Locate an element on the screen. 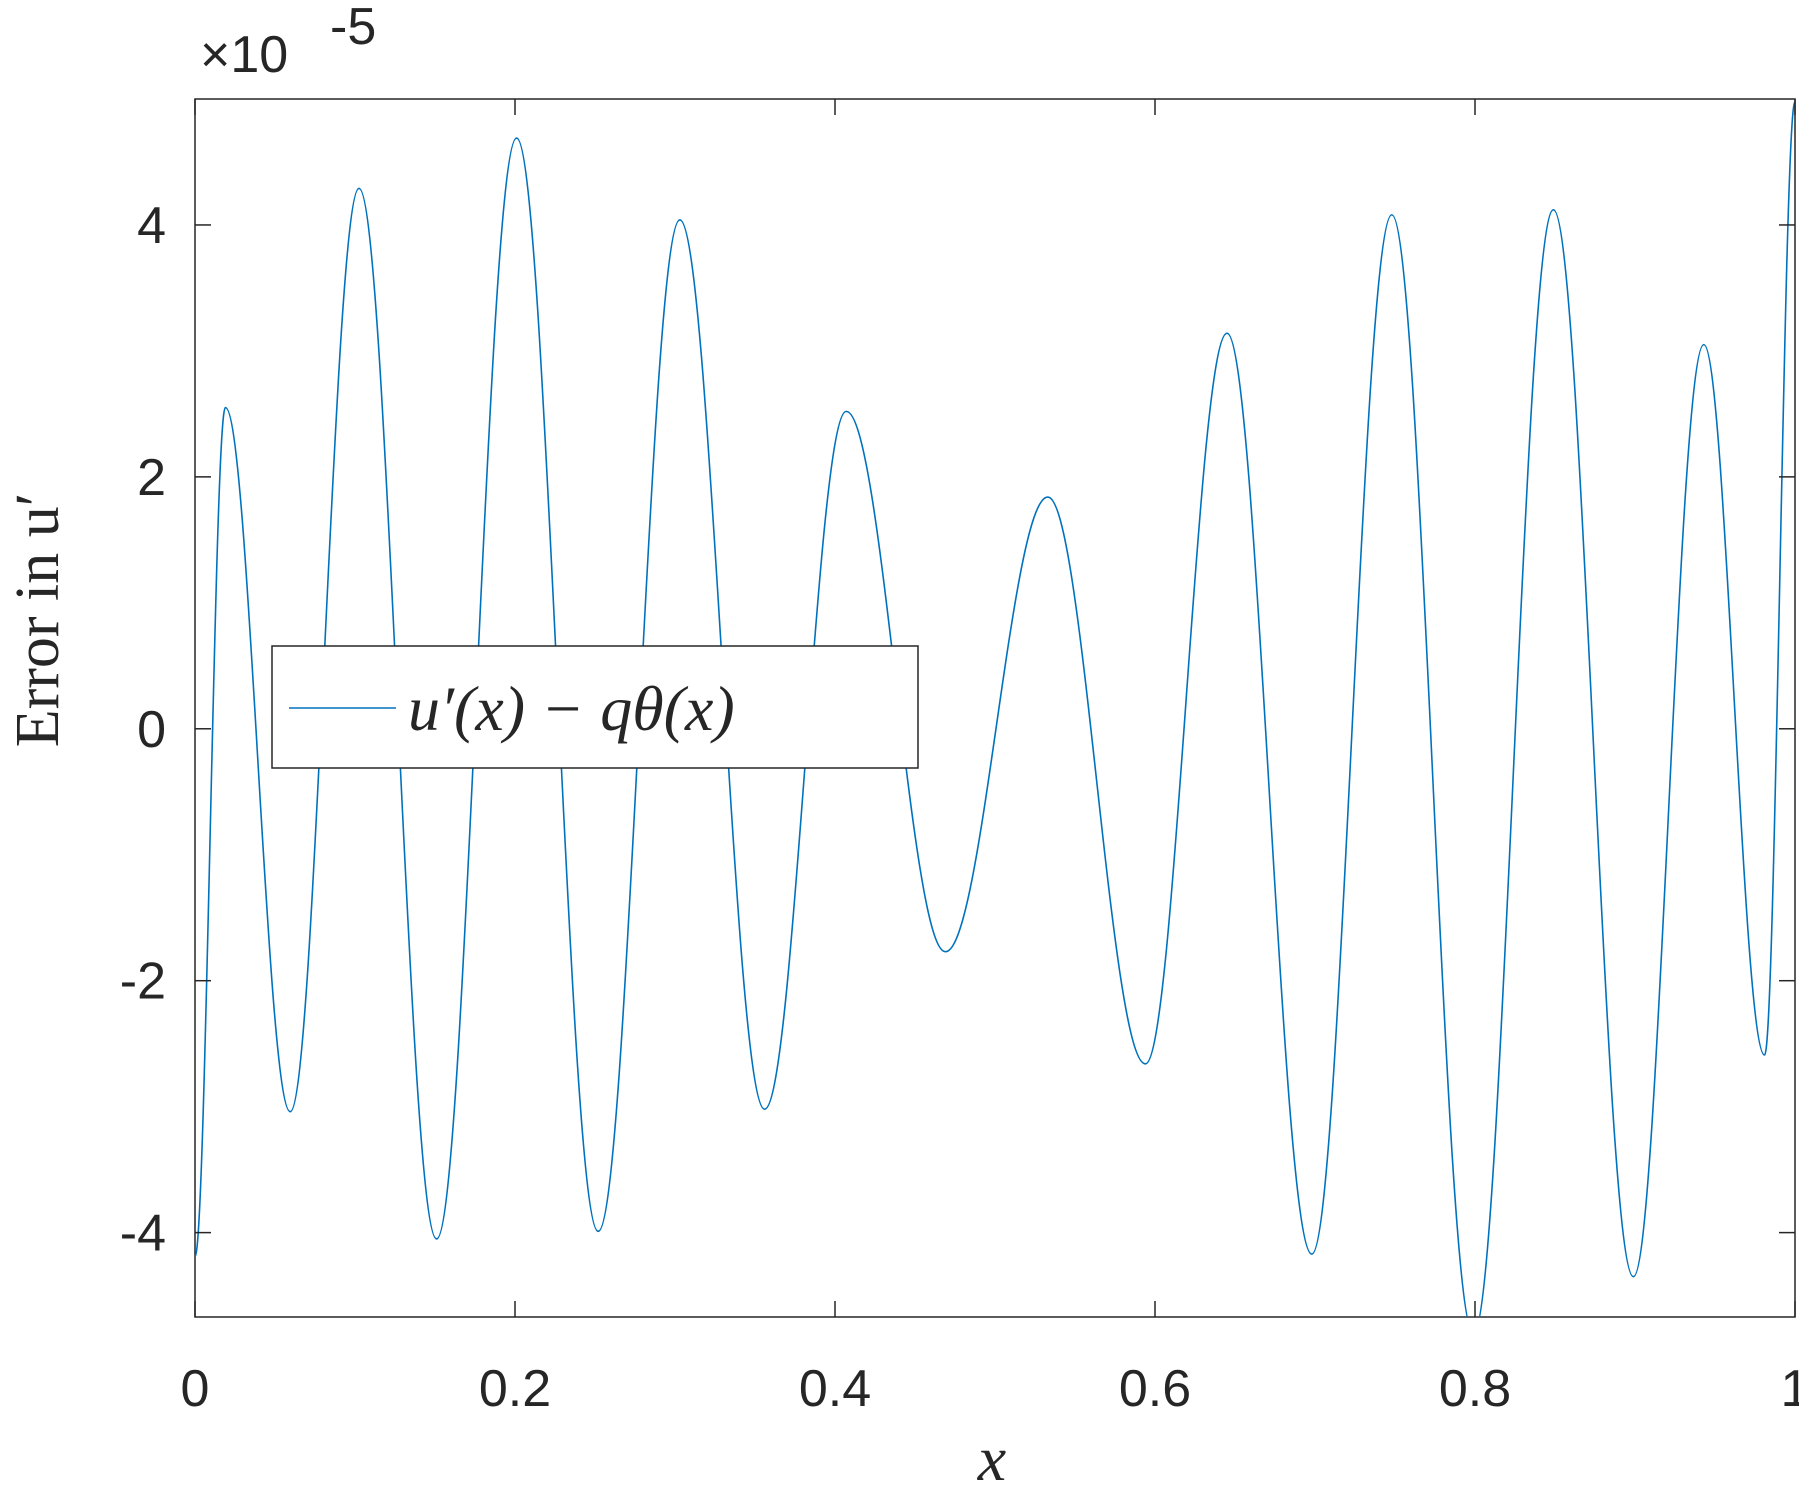  x-tick-label: 0.2 is located at coordinates (515, 1389).